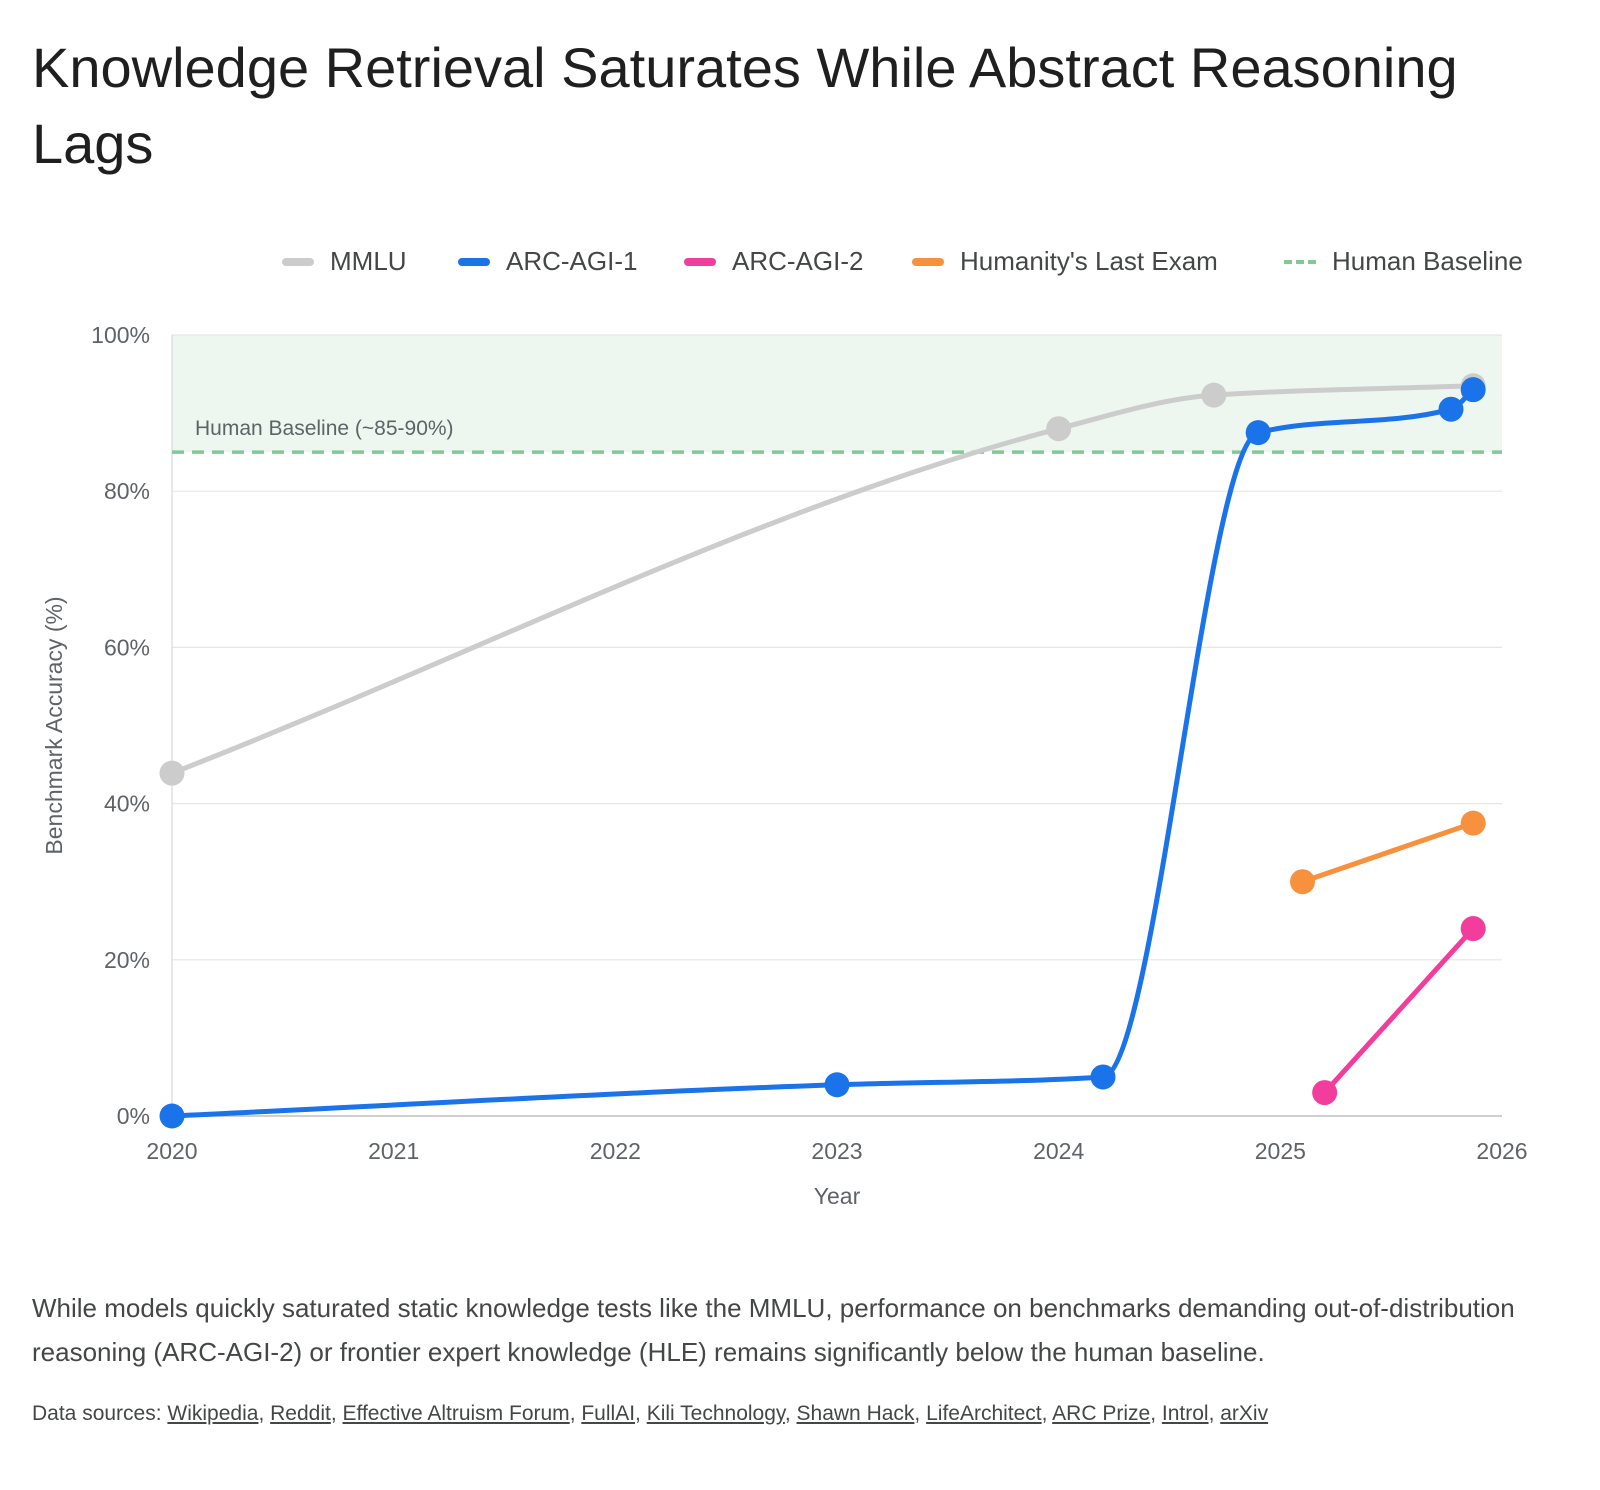 Image resolution: width=1600 pixels, height=1490 pixels. What do you see at coordinates (456, 1413) in the screenshot?
I see `source-link-effective-altruism-forum: Effective Altruism Forum` at bounding box center [456, 1413].